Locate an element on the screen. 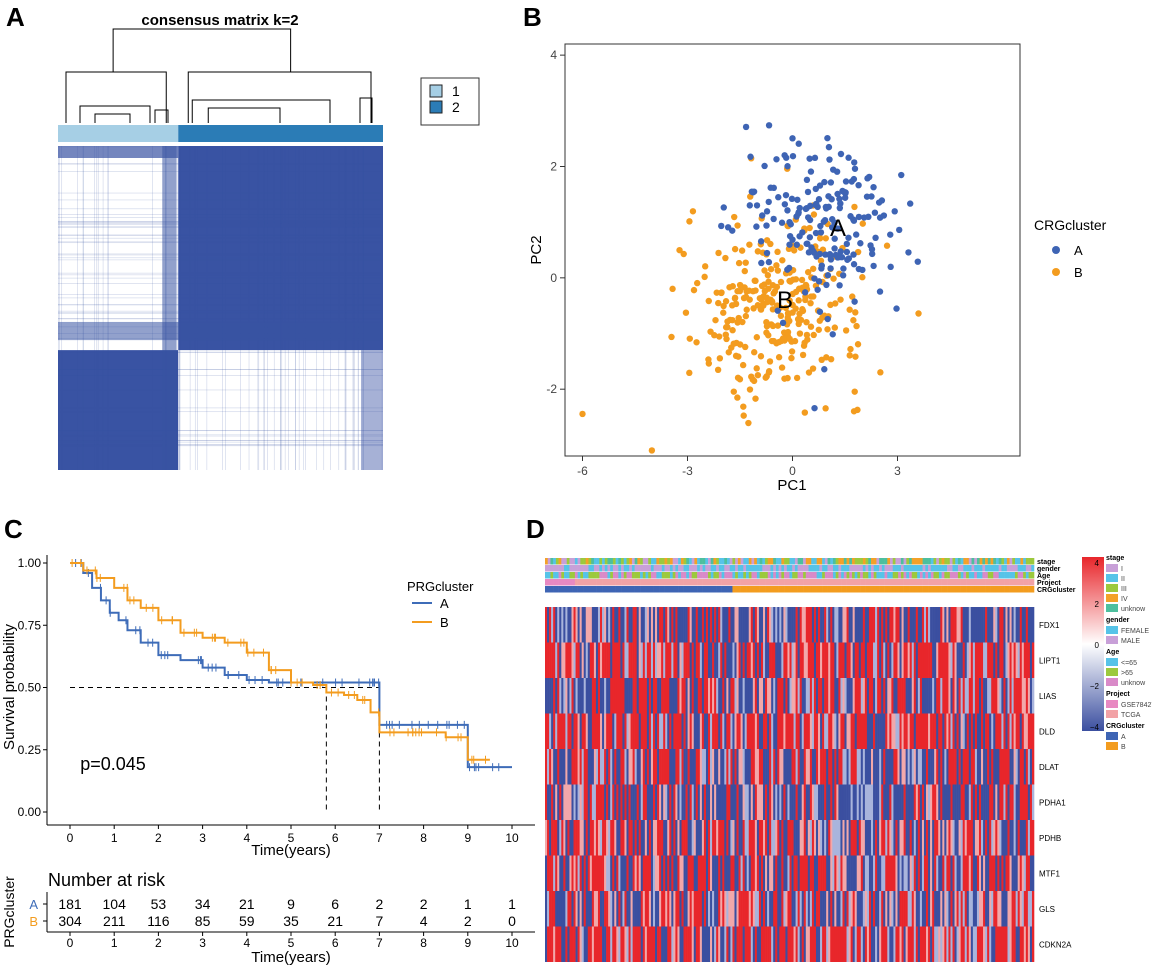  km-y-tick-label: 0.75 is located at coordinates (30, 625).